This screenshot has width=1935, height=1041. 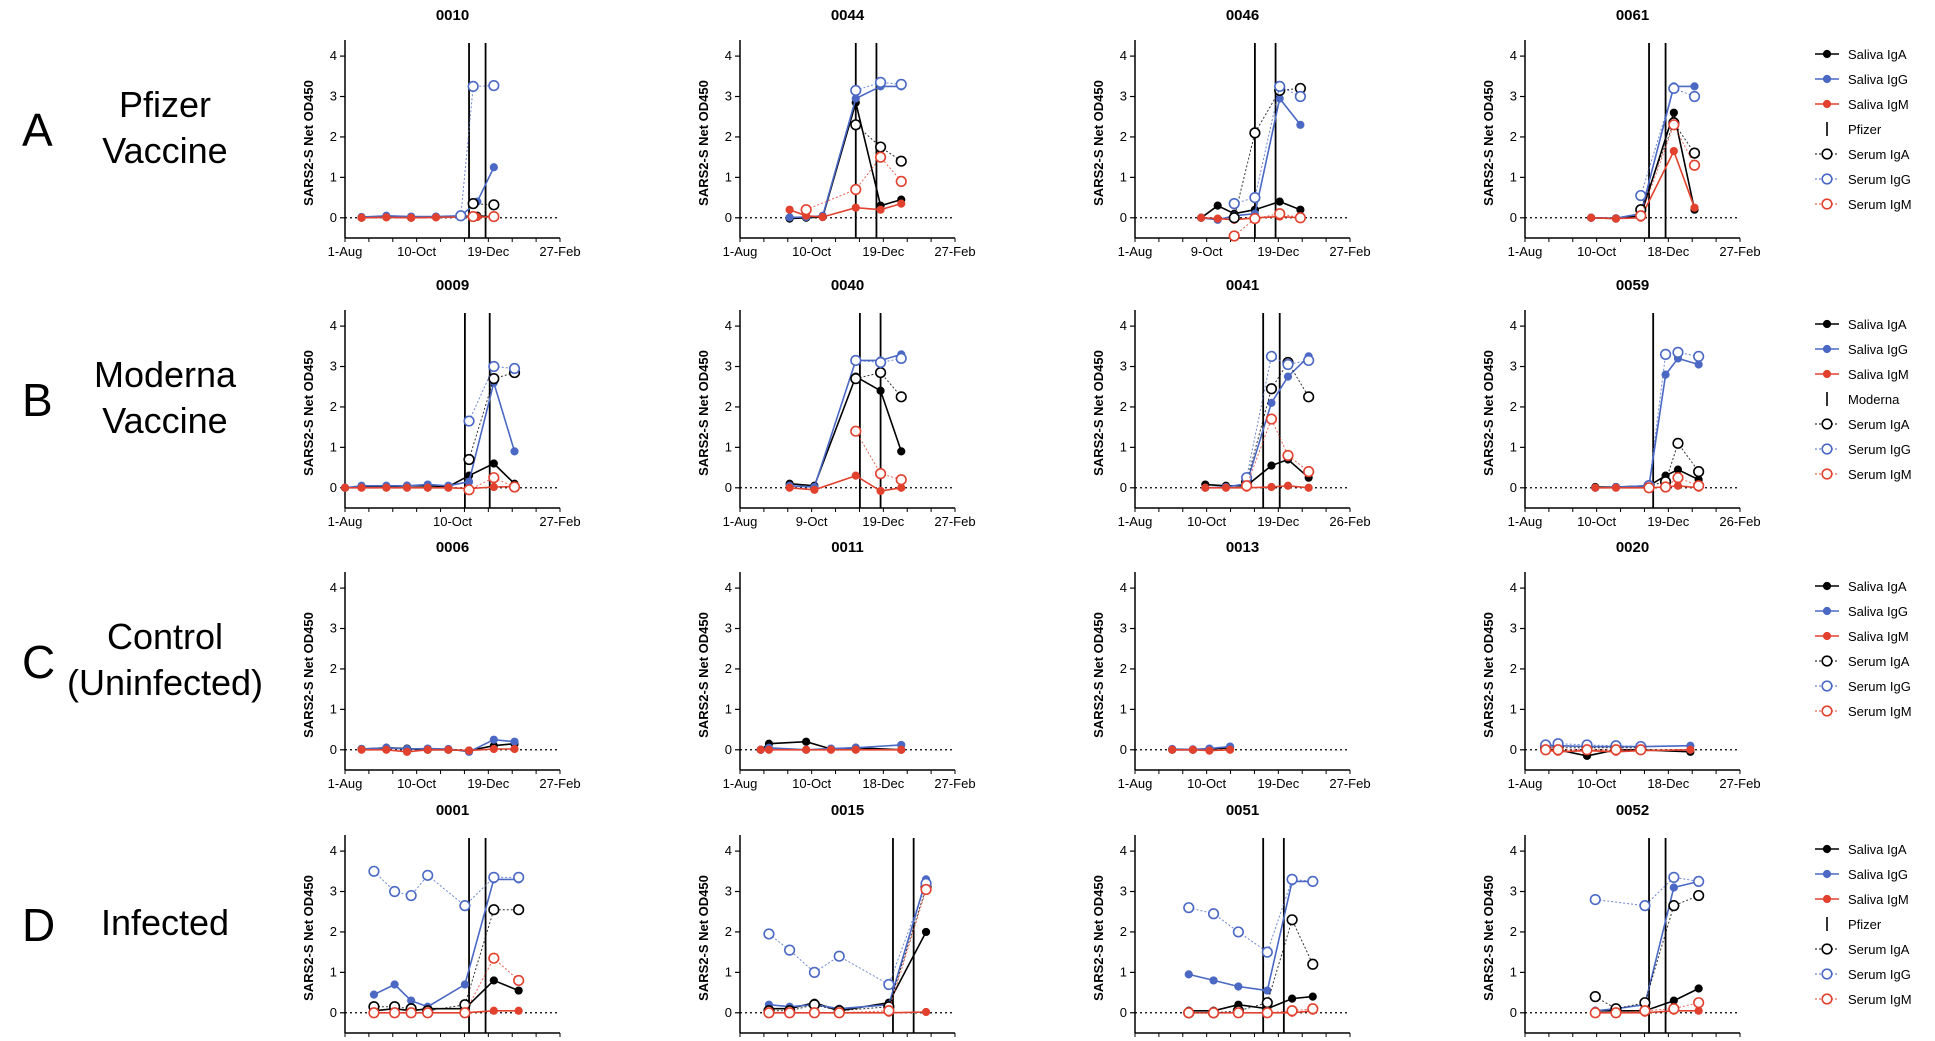 I want to click on x-tick-label: 27-Feb, so click(x=954, y=1040).